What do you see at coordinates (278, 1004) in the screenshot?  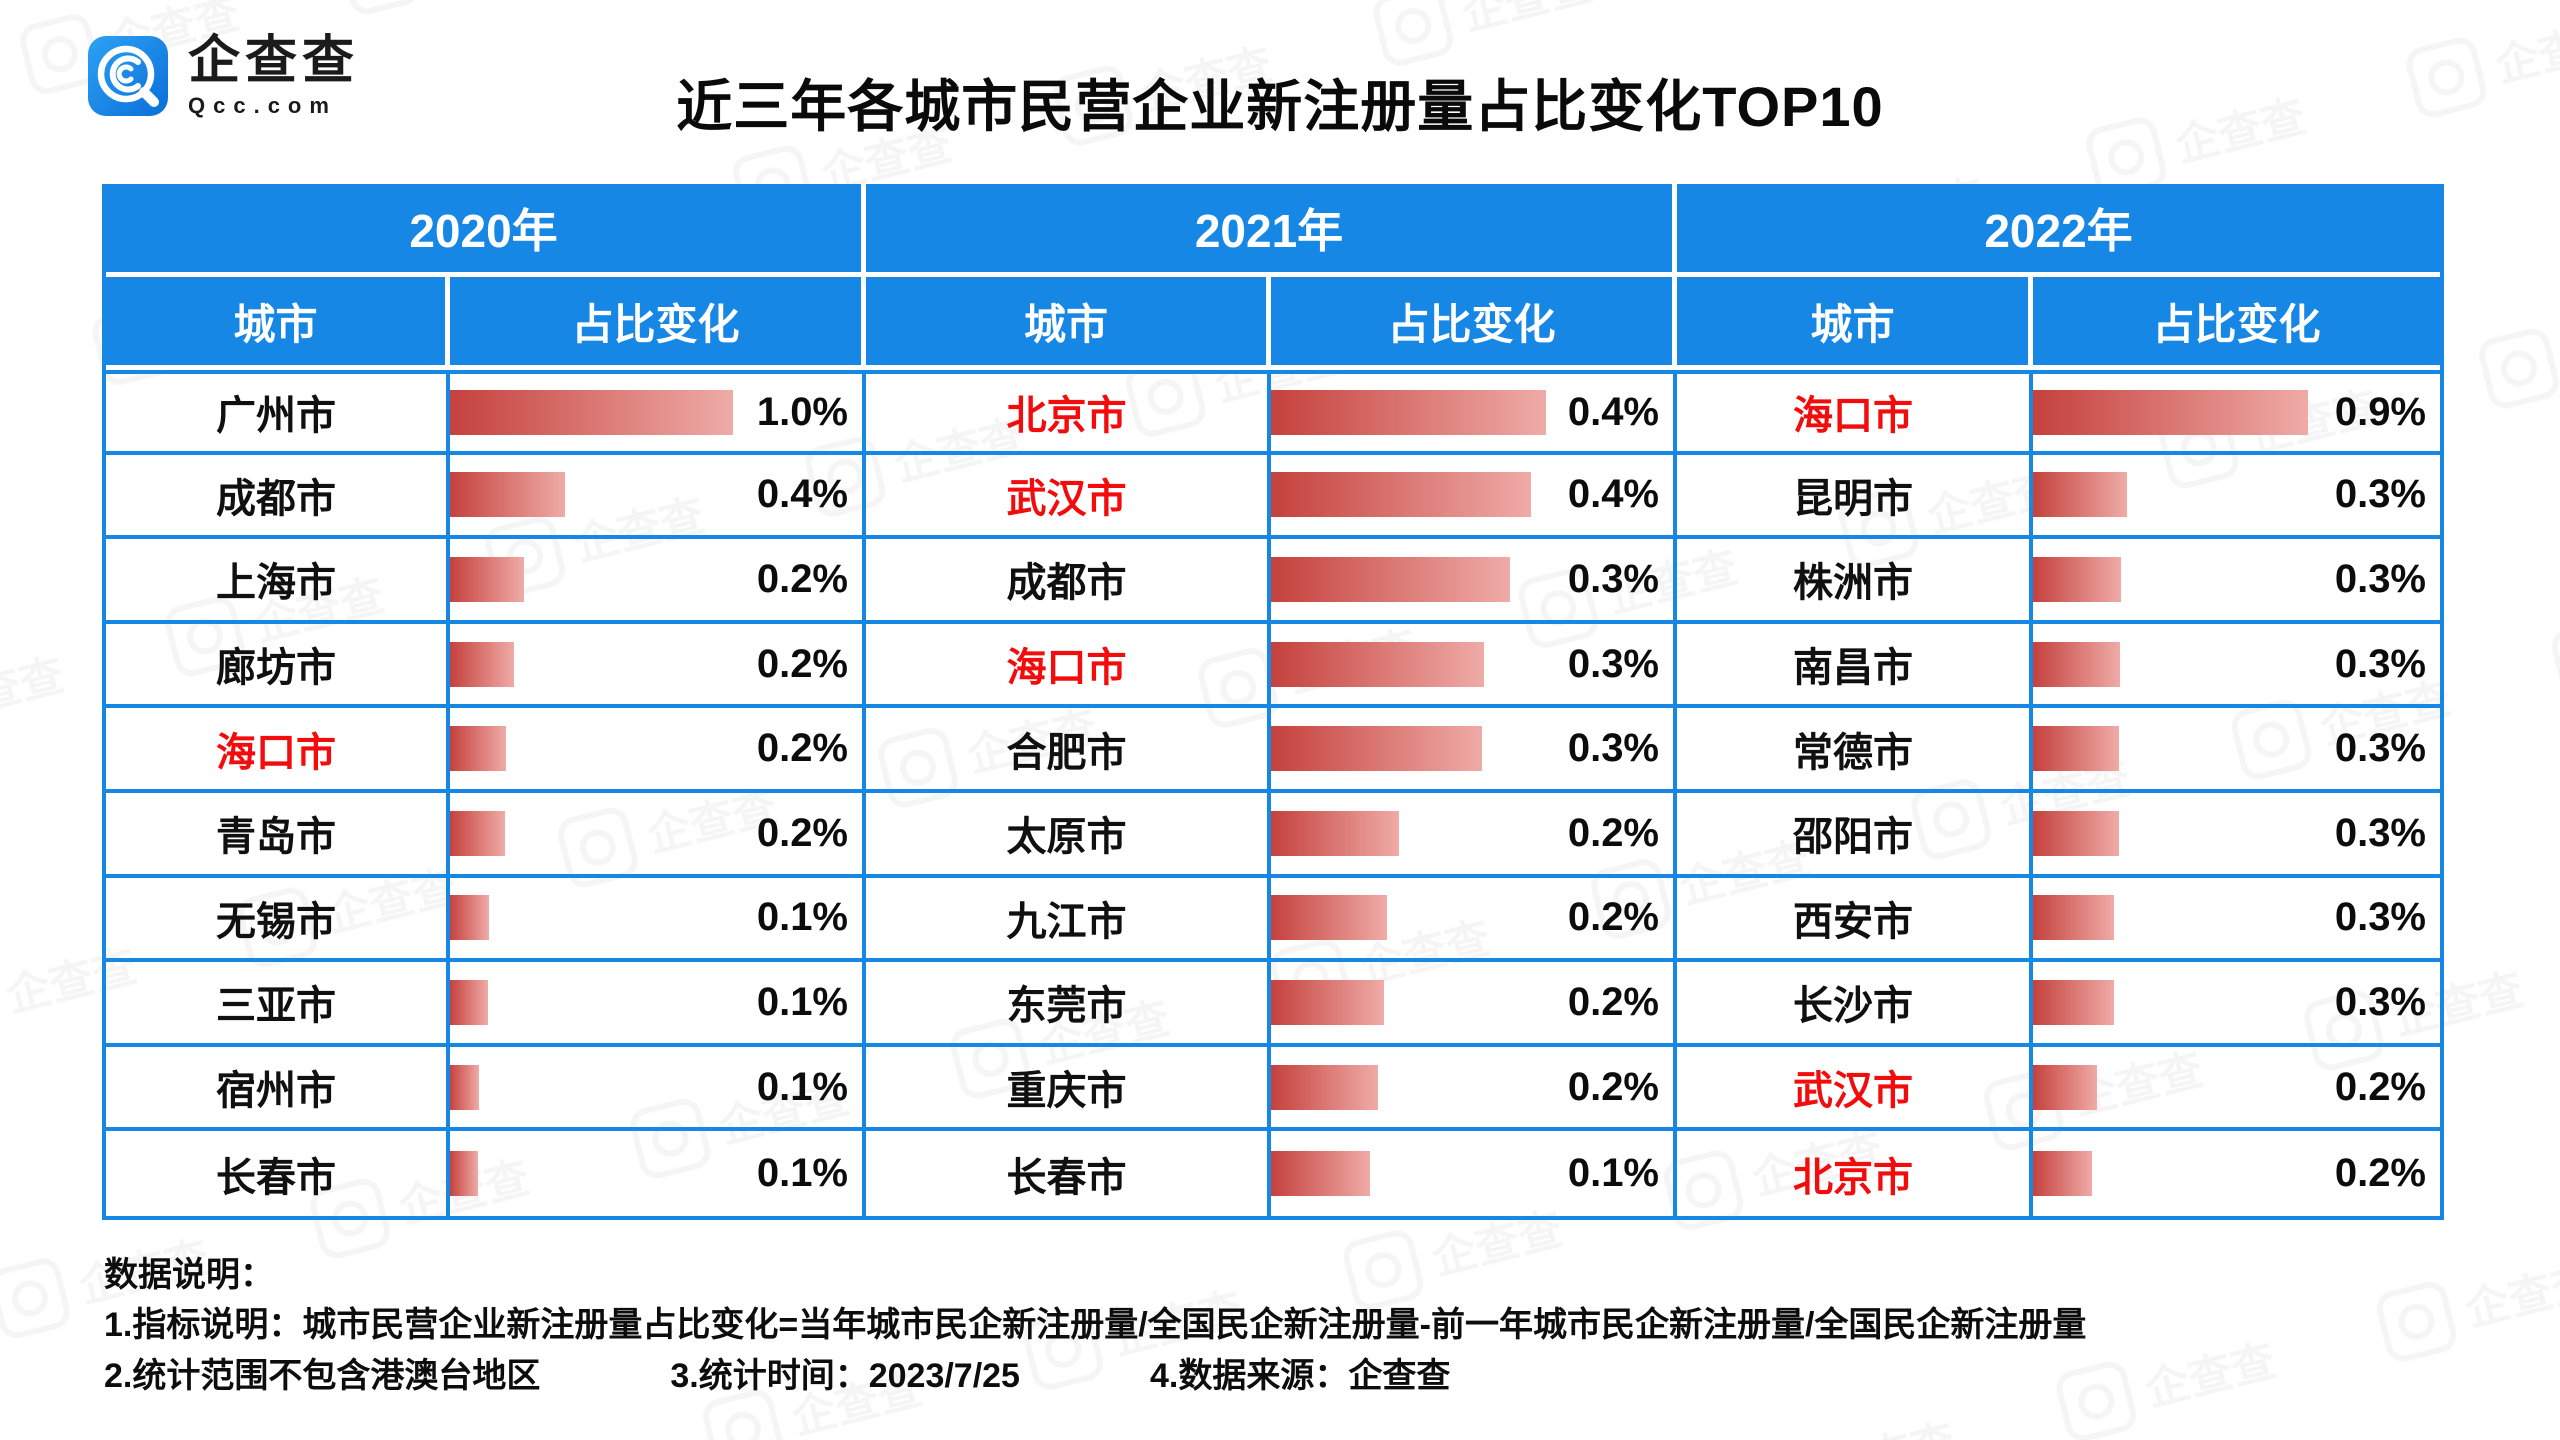 I see `city-cell: 三亚市` at bounding box center [278, 1004].